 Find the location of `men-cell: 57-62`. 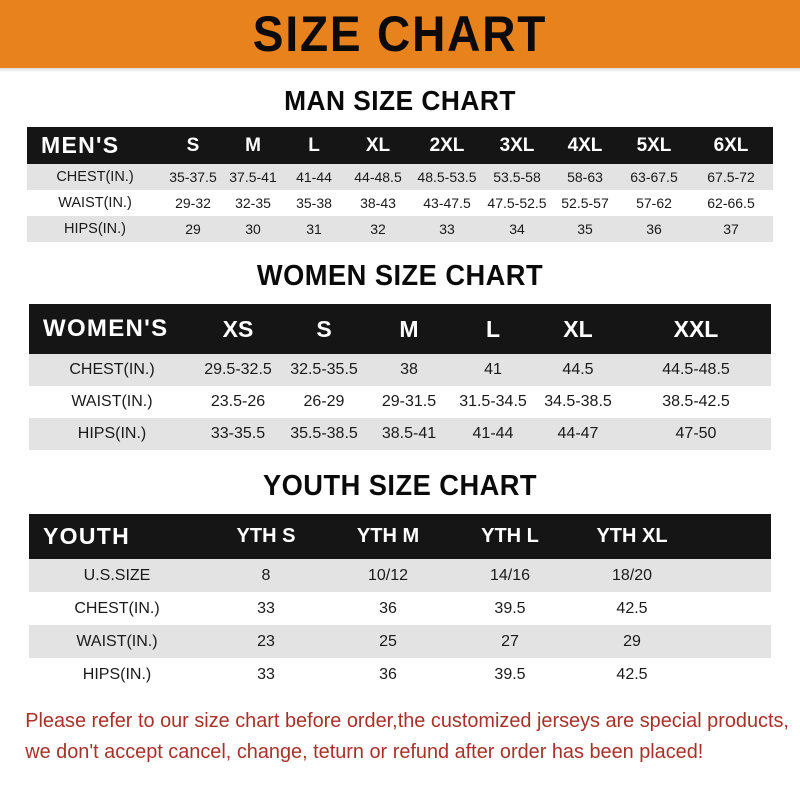

men-cell: 57-62 is located at coordinates (654, 203).